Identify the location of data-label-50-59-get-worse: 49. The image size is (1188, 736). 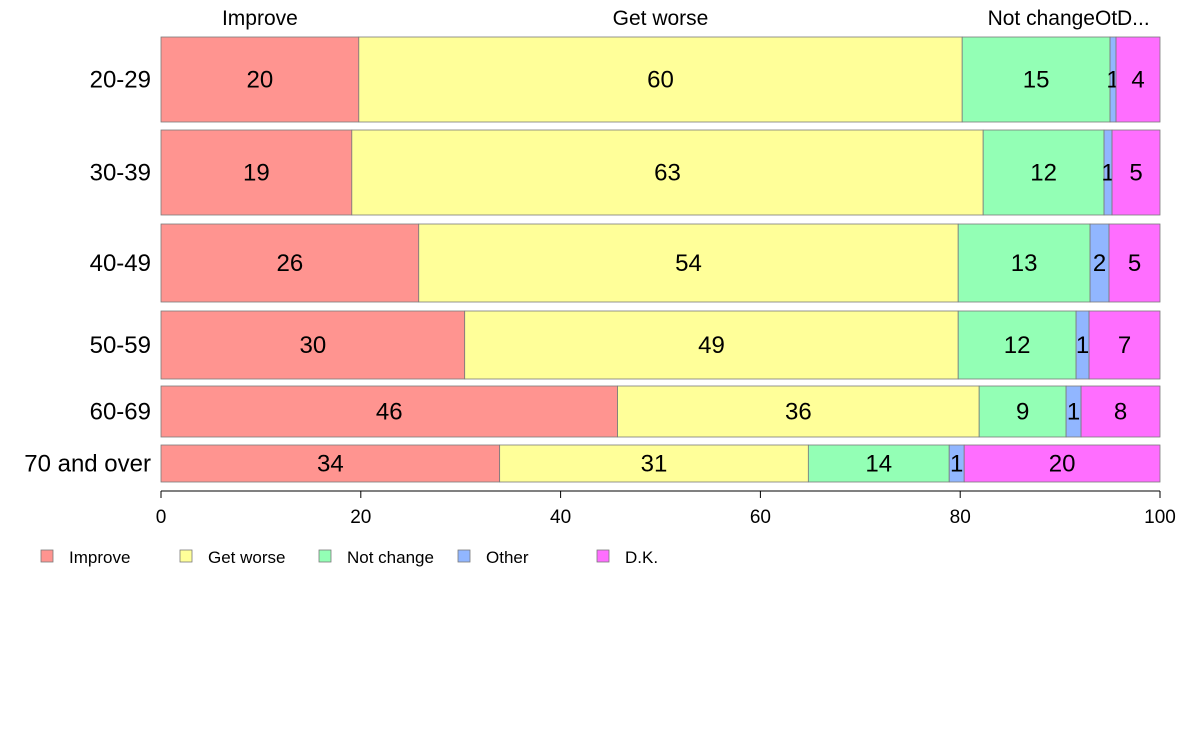
(711, 345).